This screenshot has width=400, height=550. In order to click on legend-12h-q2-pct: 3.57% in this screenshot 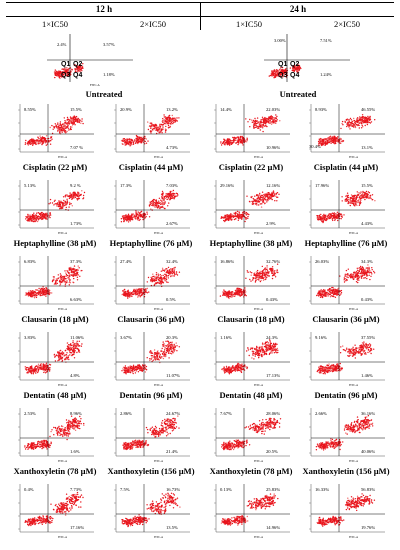, I will do `click(109, 44)`.